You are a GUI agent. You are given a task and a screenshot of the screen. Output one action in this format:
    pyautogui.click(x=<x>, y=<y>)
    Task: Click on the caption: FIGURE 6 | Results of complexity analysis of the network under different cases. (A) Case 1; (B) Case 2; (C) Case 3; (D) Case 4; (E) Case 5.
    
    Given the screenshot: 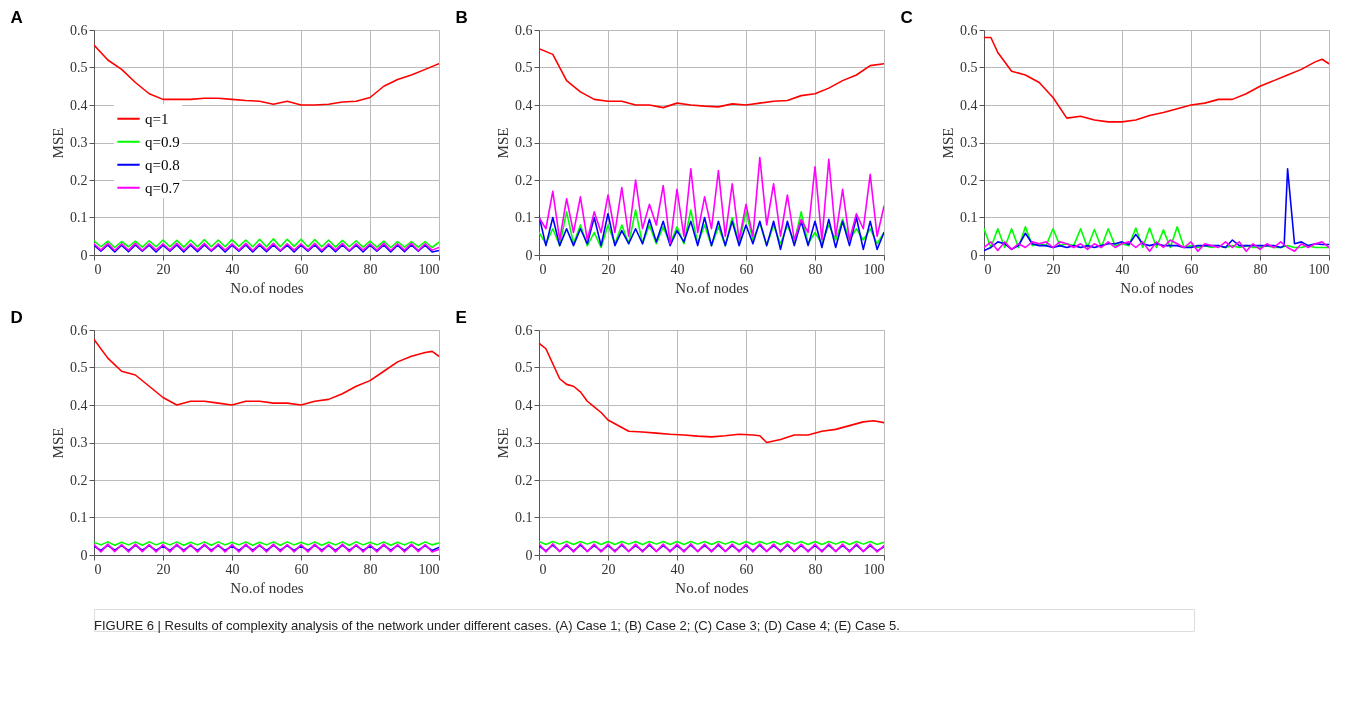 What is the action you would take?
    pyautogui.click(x=497, y=625)
    